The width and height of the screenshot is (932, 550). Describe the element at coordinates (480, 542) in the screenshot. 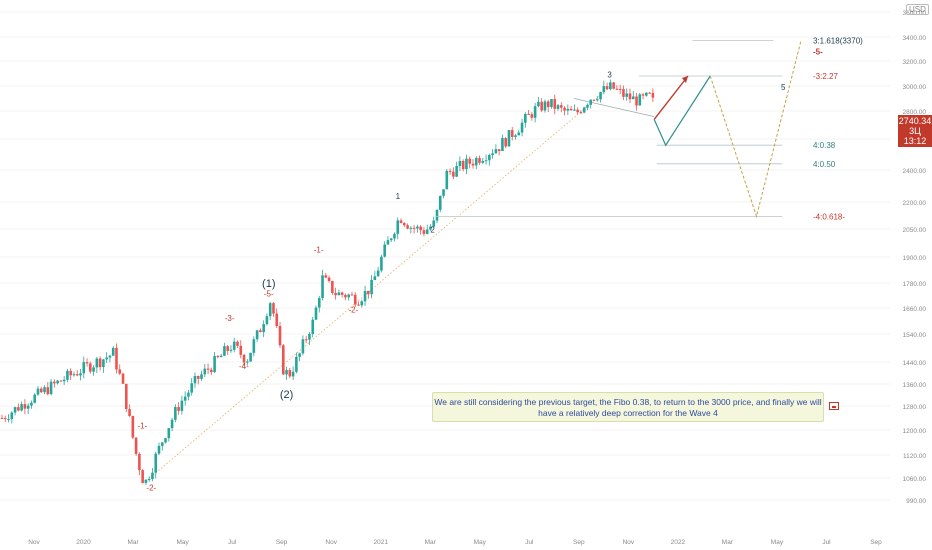

I see `x-tick-label: May` at that location.